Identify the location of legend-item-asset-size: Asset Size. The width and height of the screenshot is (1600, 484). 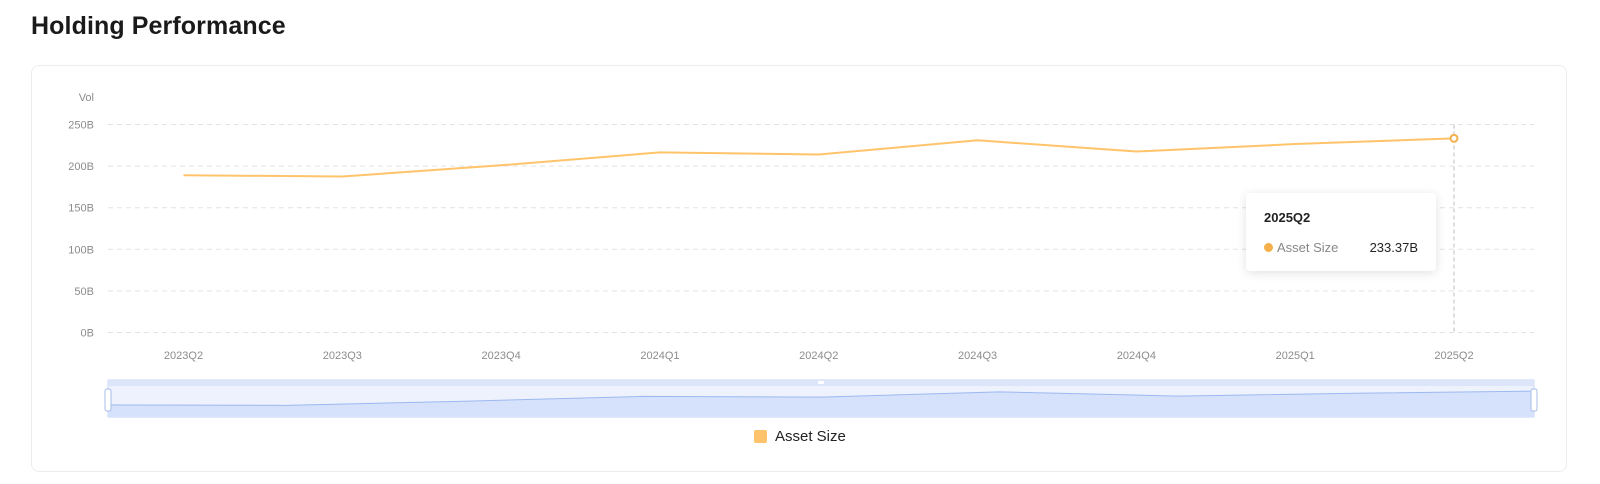
(800, 436).